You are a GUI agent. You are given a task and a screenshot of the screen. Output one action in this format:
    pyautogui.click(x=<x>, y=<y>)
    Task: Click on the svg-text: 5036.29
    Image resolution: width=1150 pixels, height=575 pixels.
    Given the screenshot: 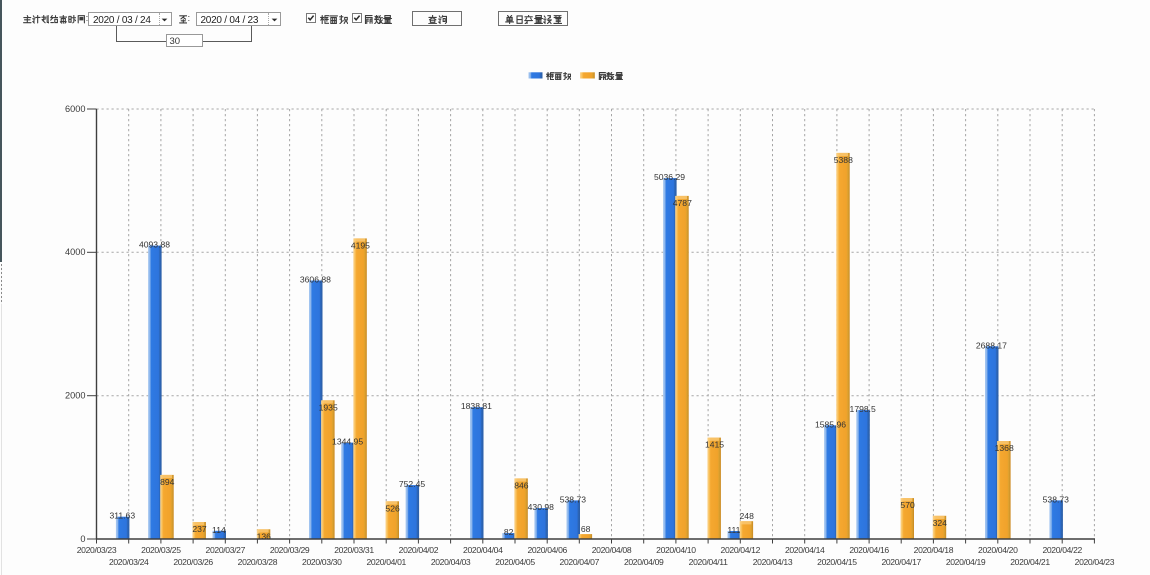 What is the action you would take?
    pyautogui.click(x=669, y=177)
    